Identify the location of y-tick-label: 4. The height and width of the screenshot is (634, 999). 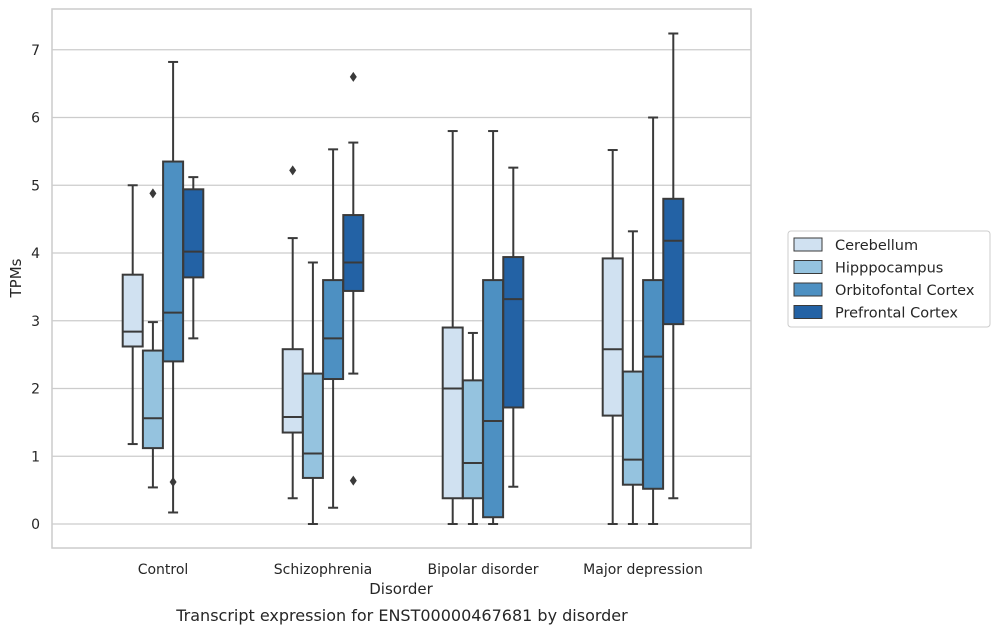
(35, 254).